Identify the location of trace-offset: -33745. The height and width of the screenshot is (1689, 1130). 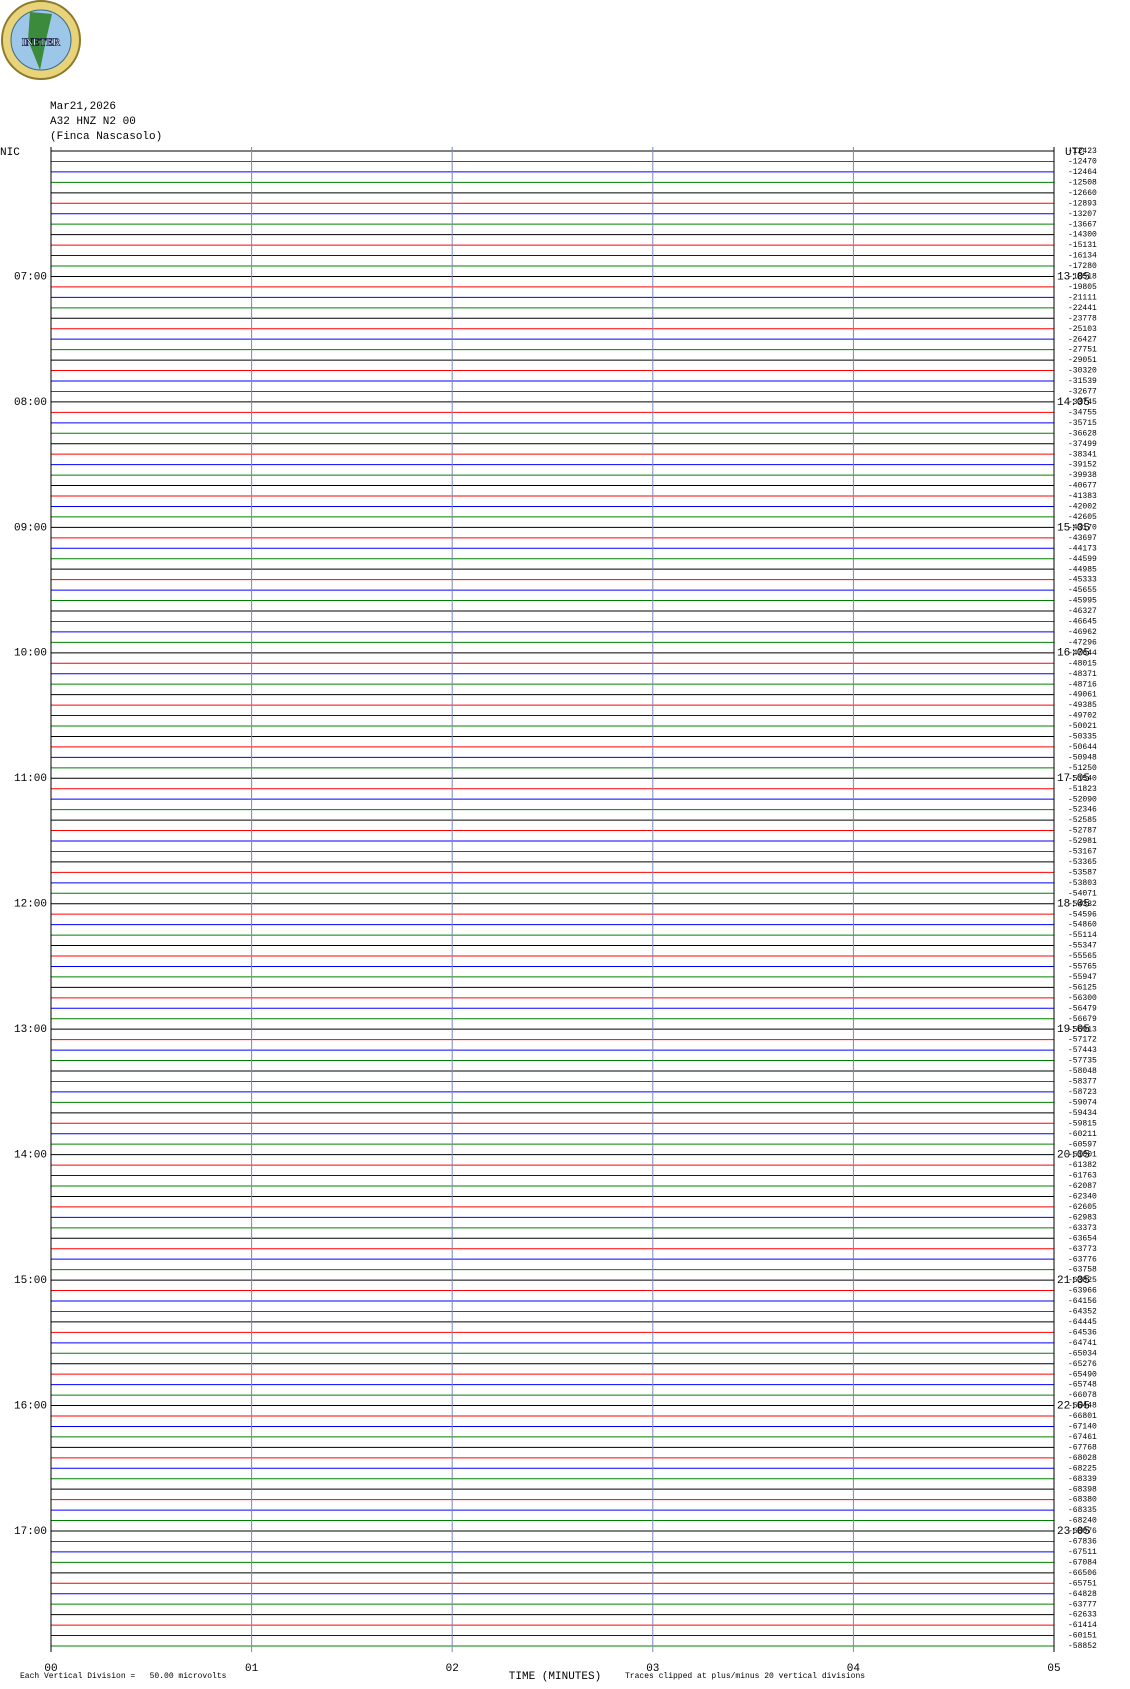
(1082, 402).